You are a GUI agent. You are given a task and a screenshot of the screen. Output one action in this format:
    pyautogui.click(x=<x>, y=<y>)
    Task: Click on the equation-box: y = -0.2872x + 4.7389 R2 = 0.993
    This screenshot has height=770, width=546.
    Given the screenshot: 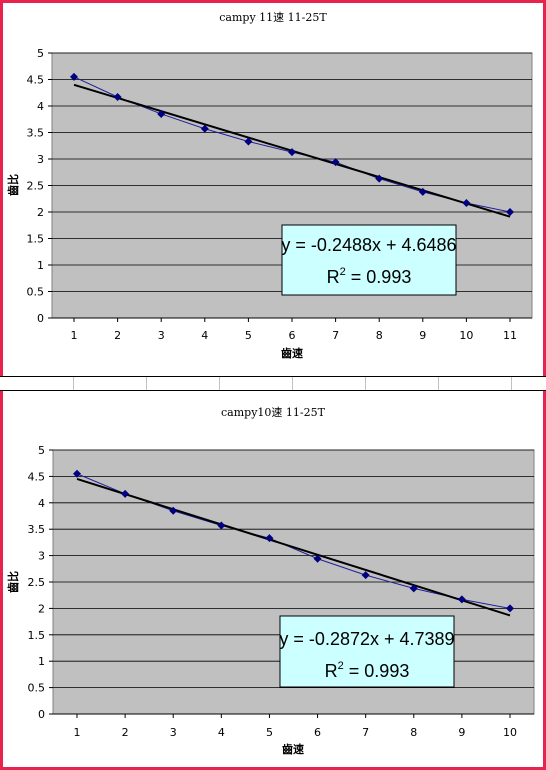 What is the action you would take?
    pyautogui.click(x=367, y=651)
    